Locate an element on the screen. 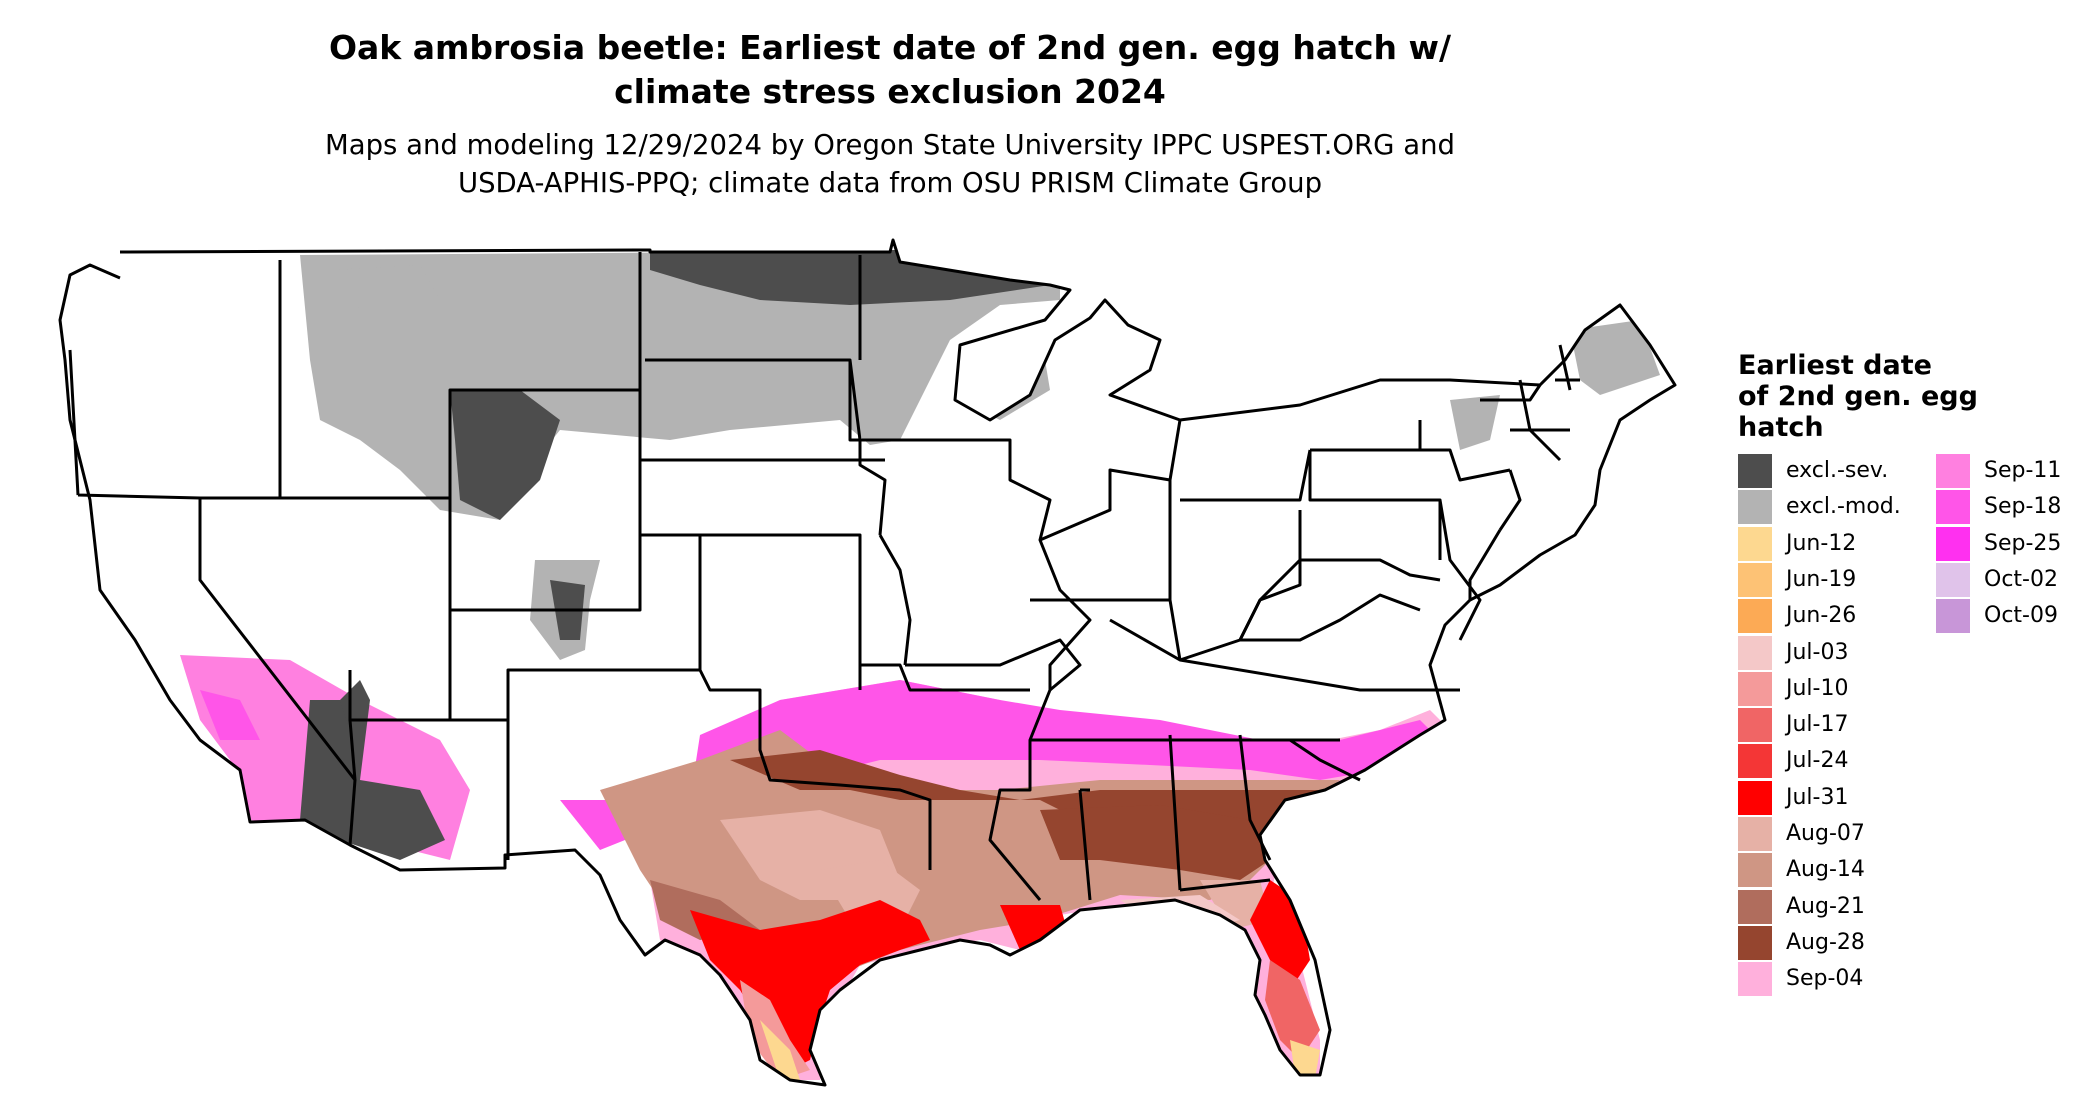  legend-item: Aug-28 is located at coordinates (1838, 943).